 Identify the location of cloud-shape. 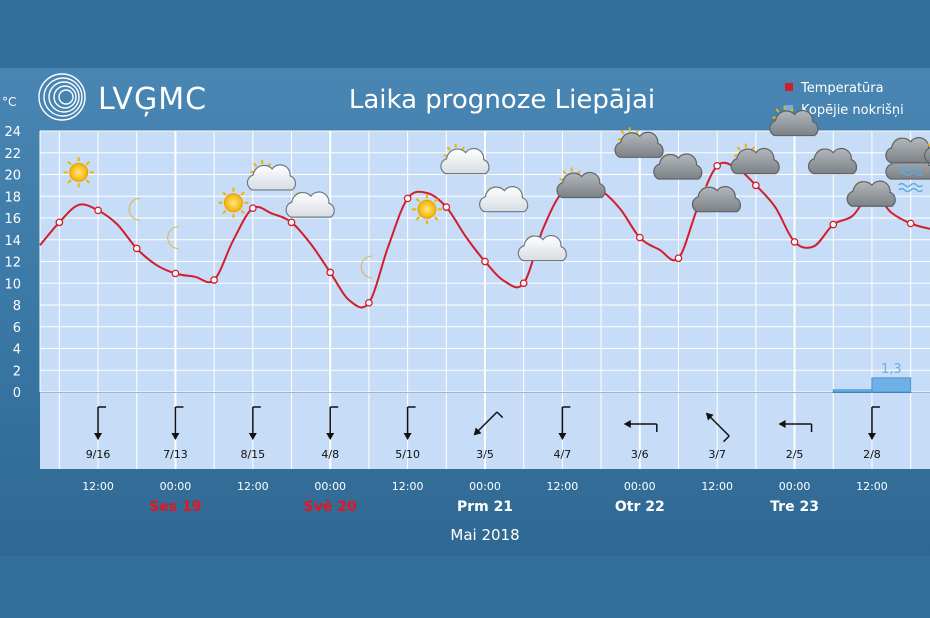
(542, 248).